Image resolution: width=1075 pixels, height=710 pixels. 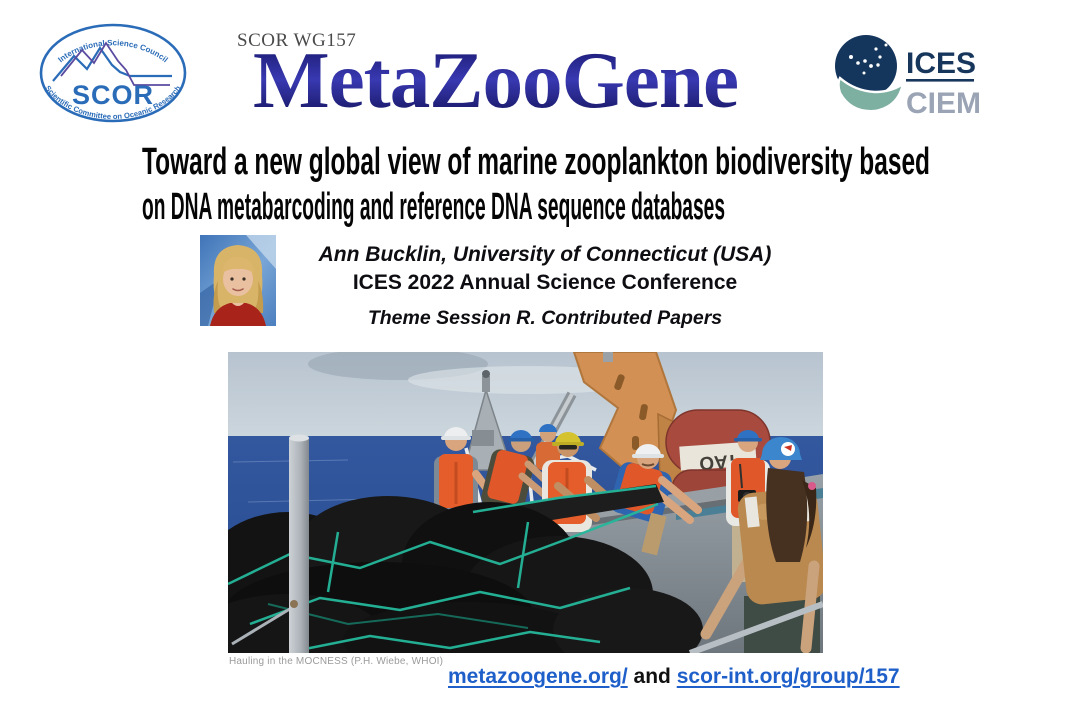 What do you see at coordinates (296, 41) in the screenshot?
I see `scor-wg157-label: SCOR WG157` at bounding box center [296, 41].